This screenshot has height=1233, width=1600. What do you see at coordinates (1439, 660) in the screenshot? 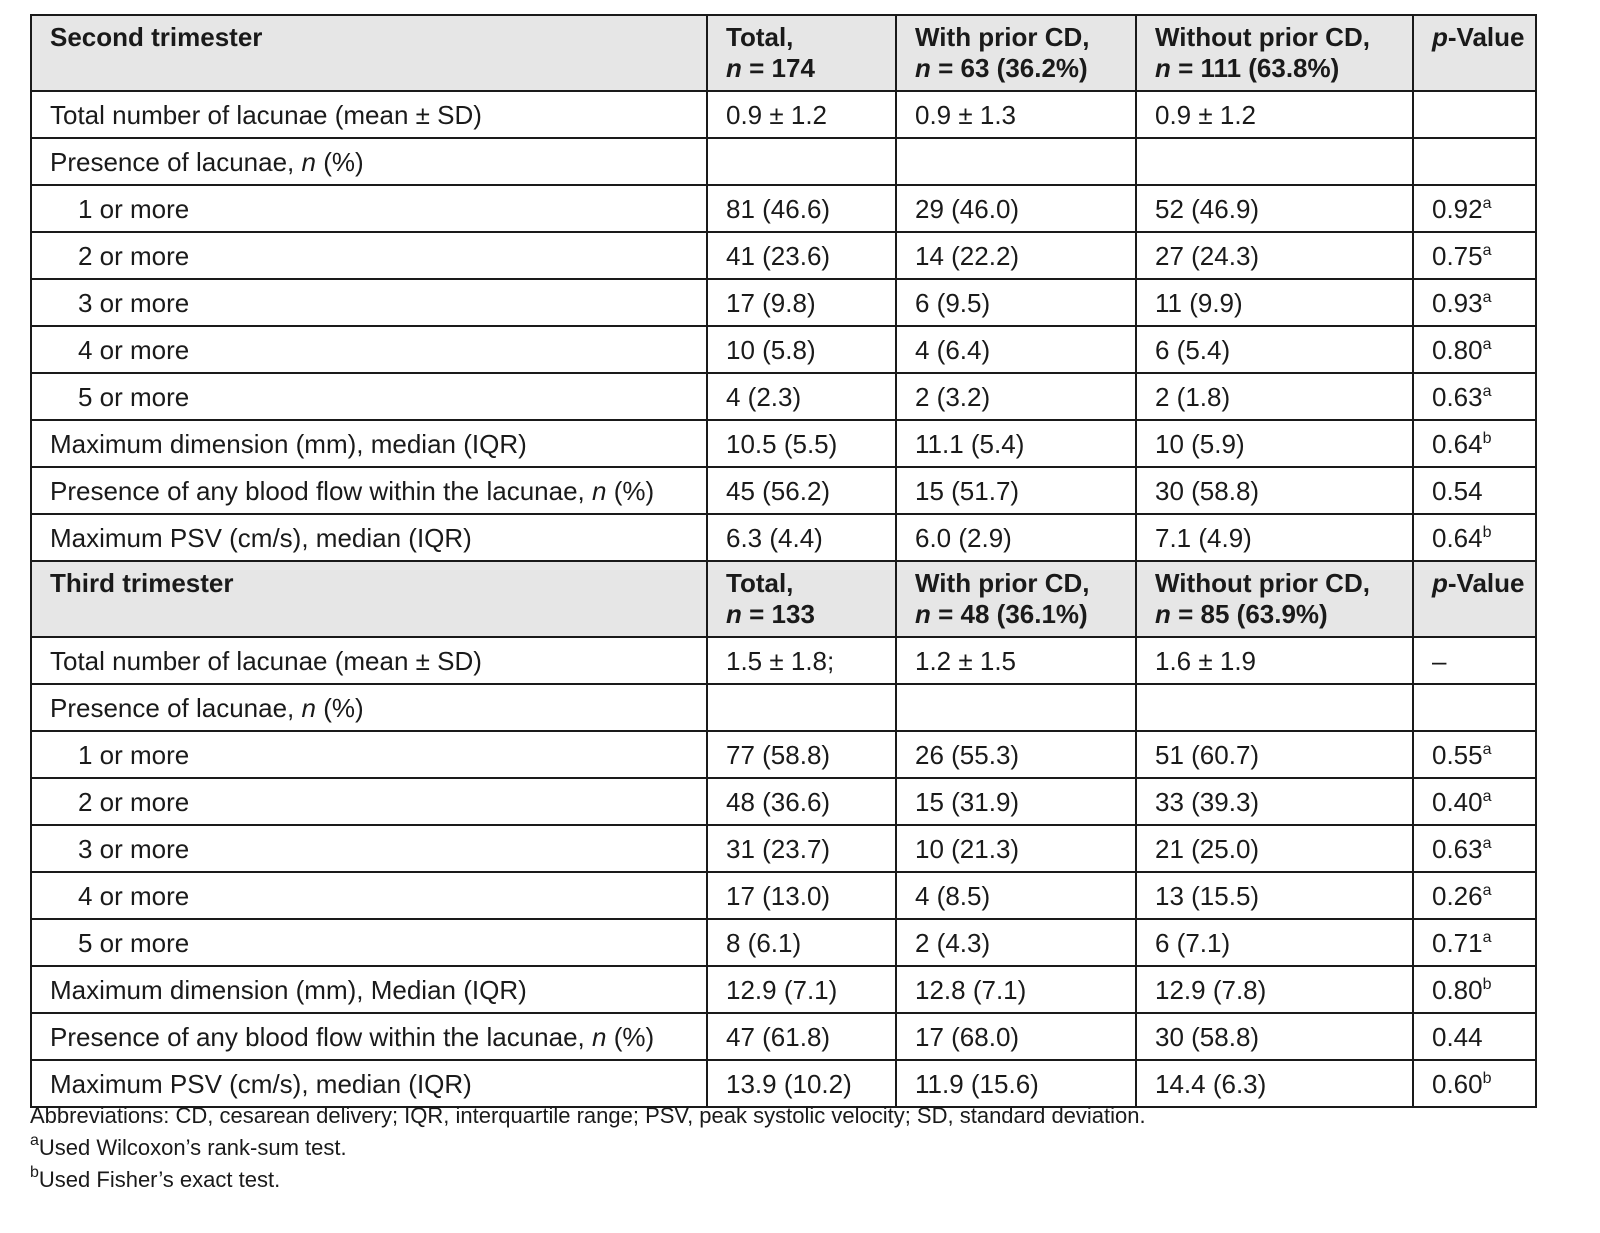
I see `pvalue: –` at bounding box center [1439, 660].